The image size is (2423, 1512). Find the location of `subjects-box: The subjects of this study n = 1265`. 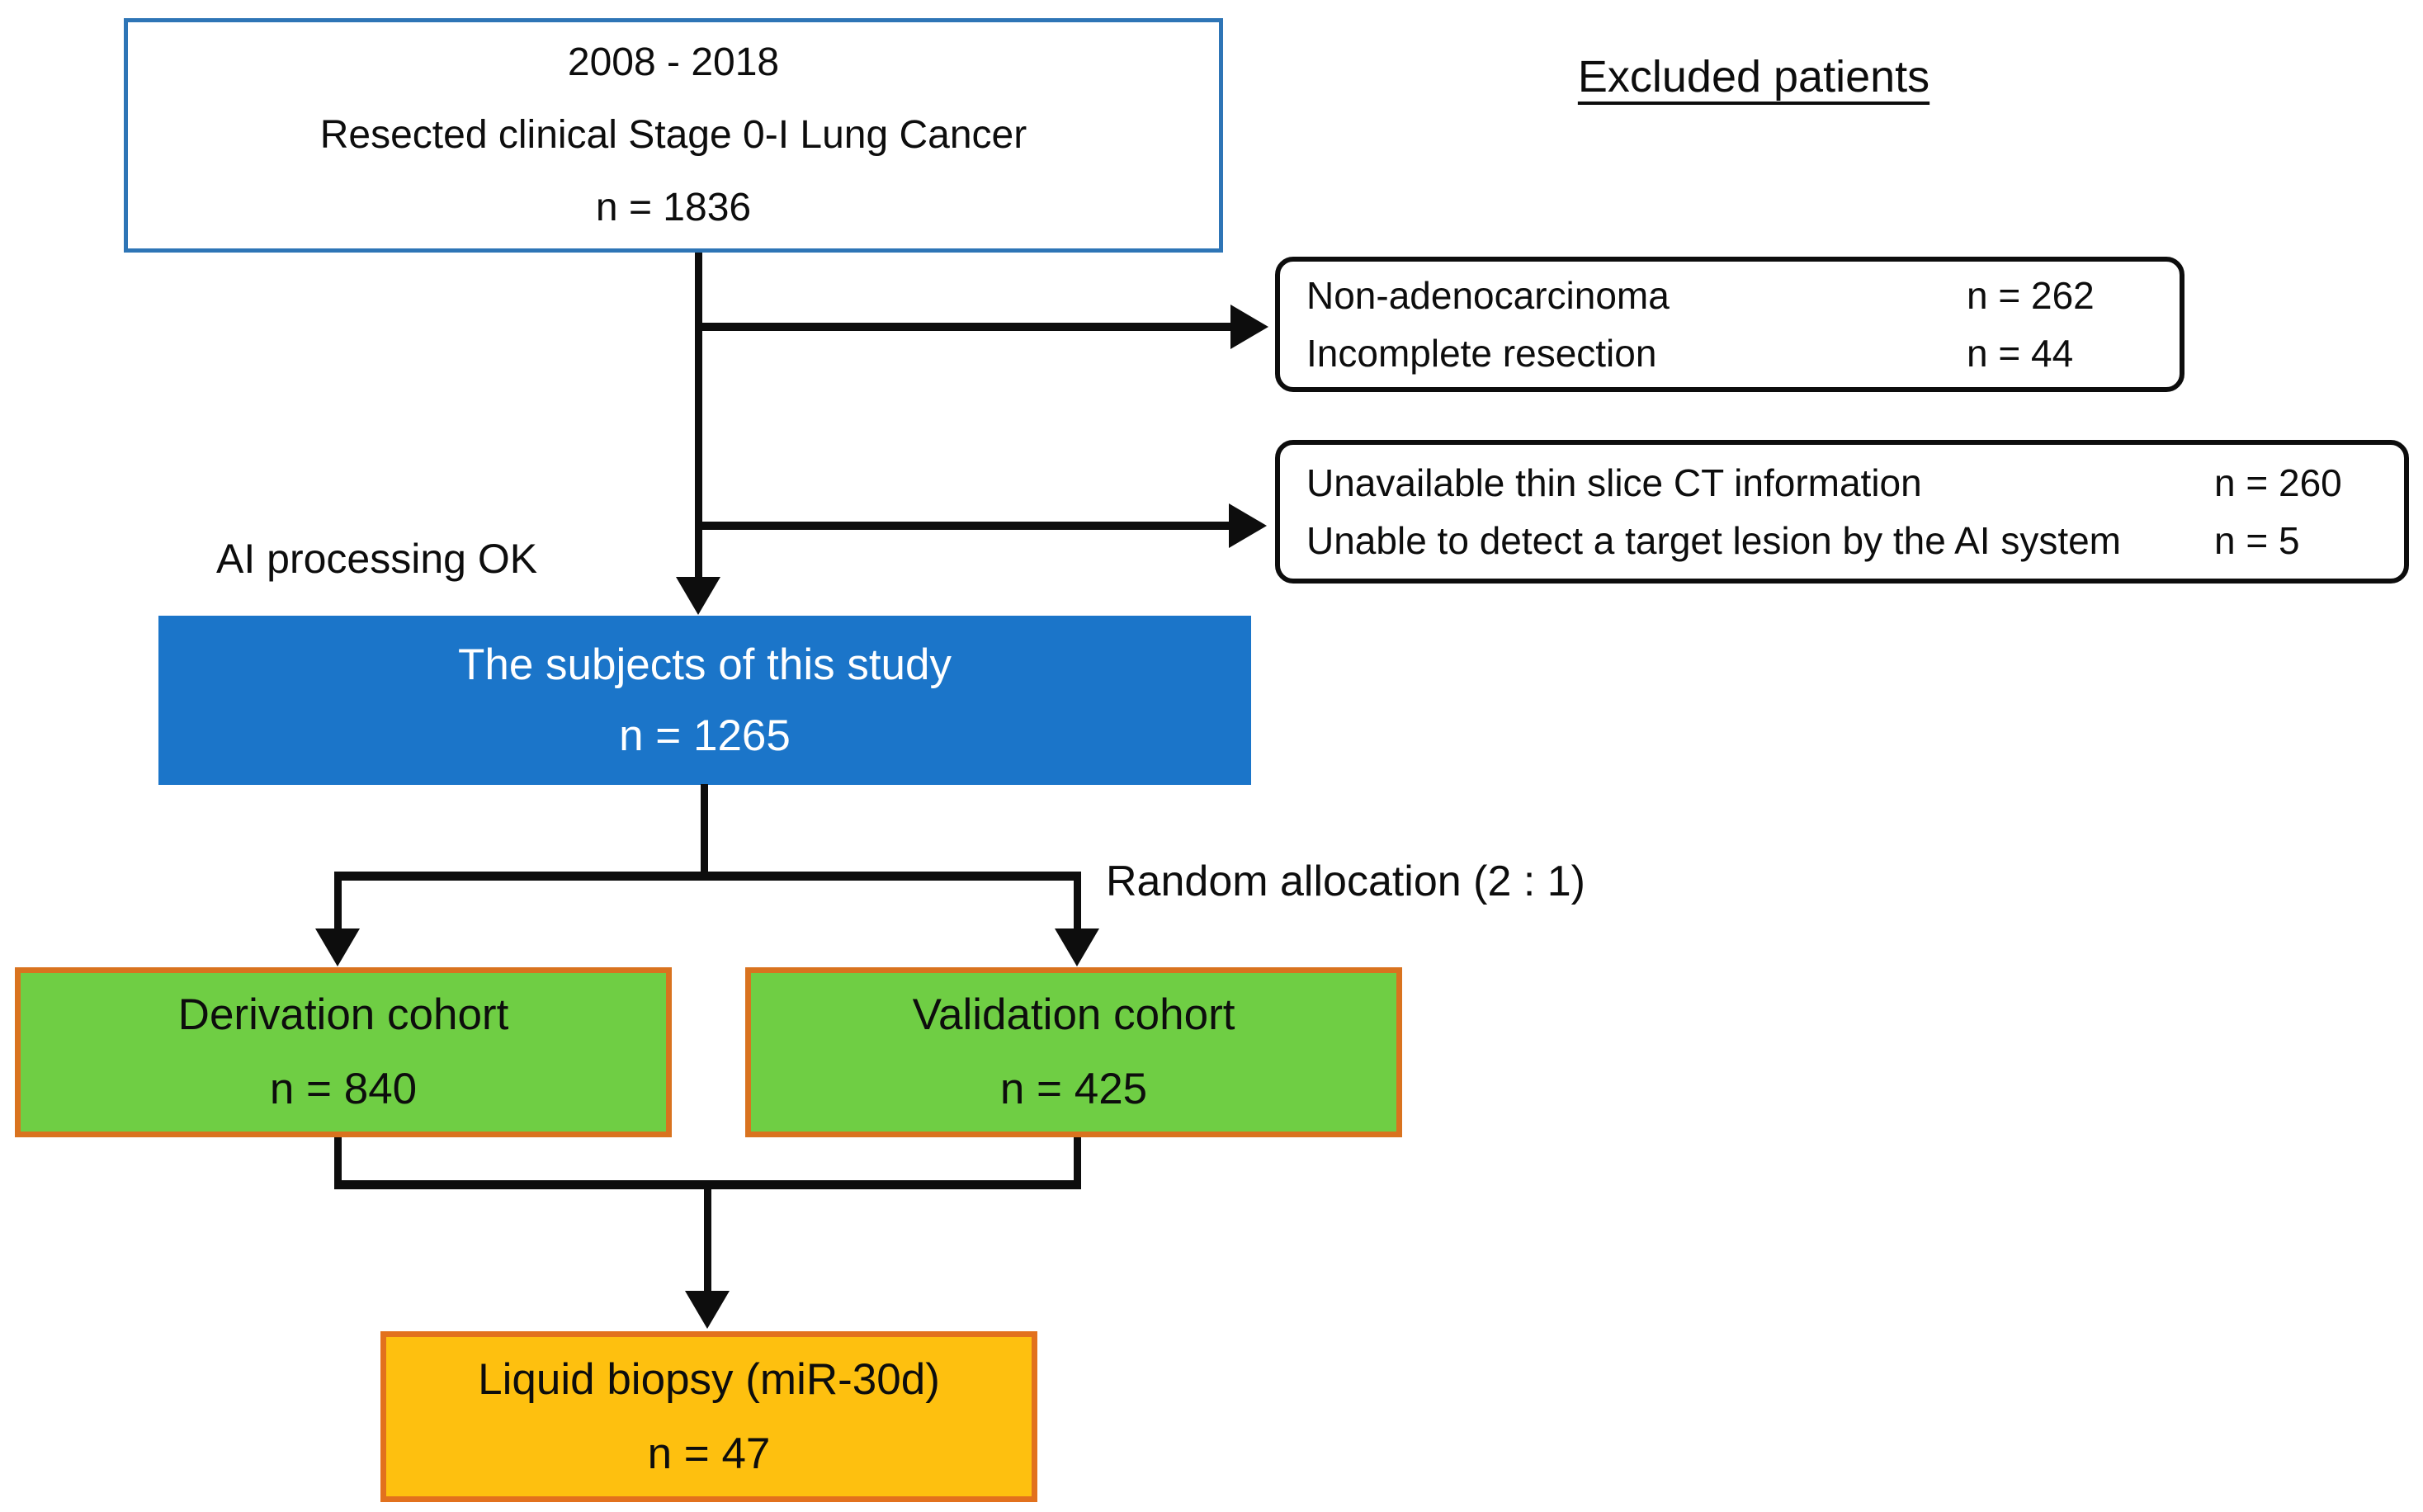

subjects-box: The subjects of this study n = 1265 is located at coordinates (704, 700).